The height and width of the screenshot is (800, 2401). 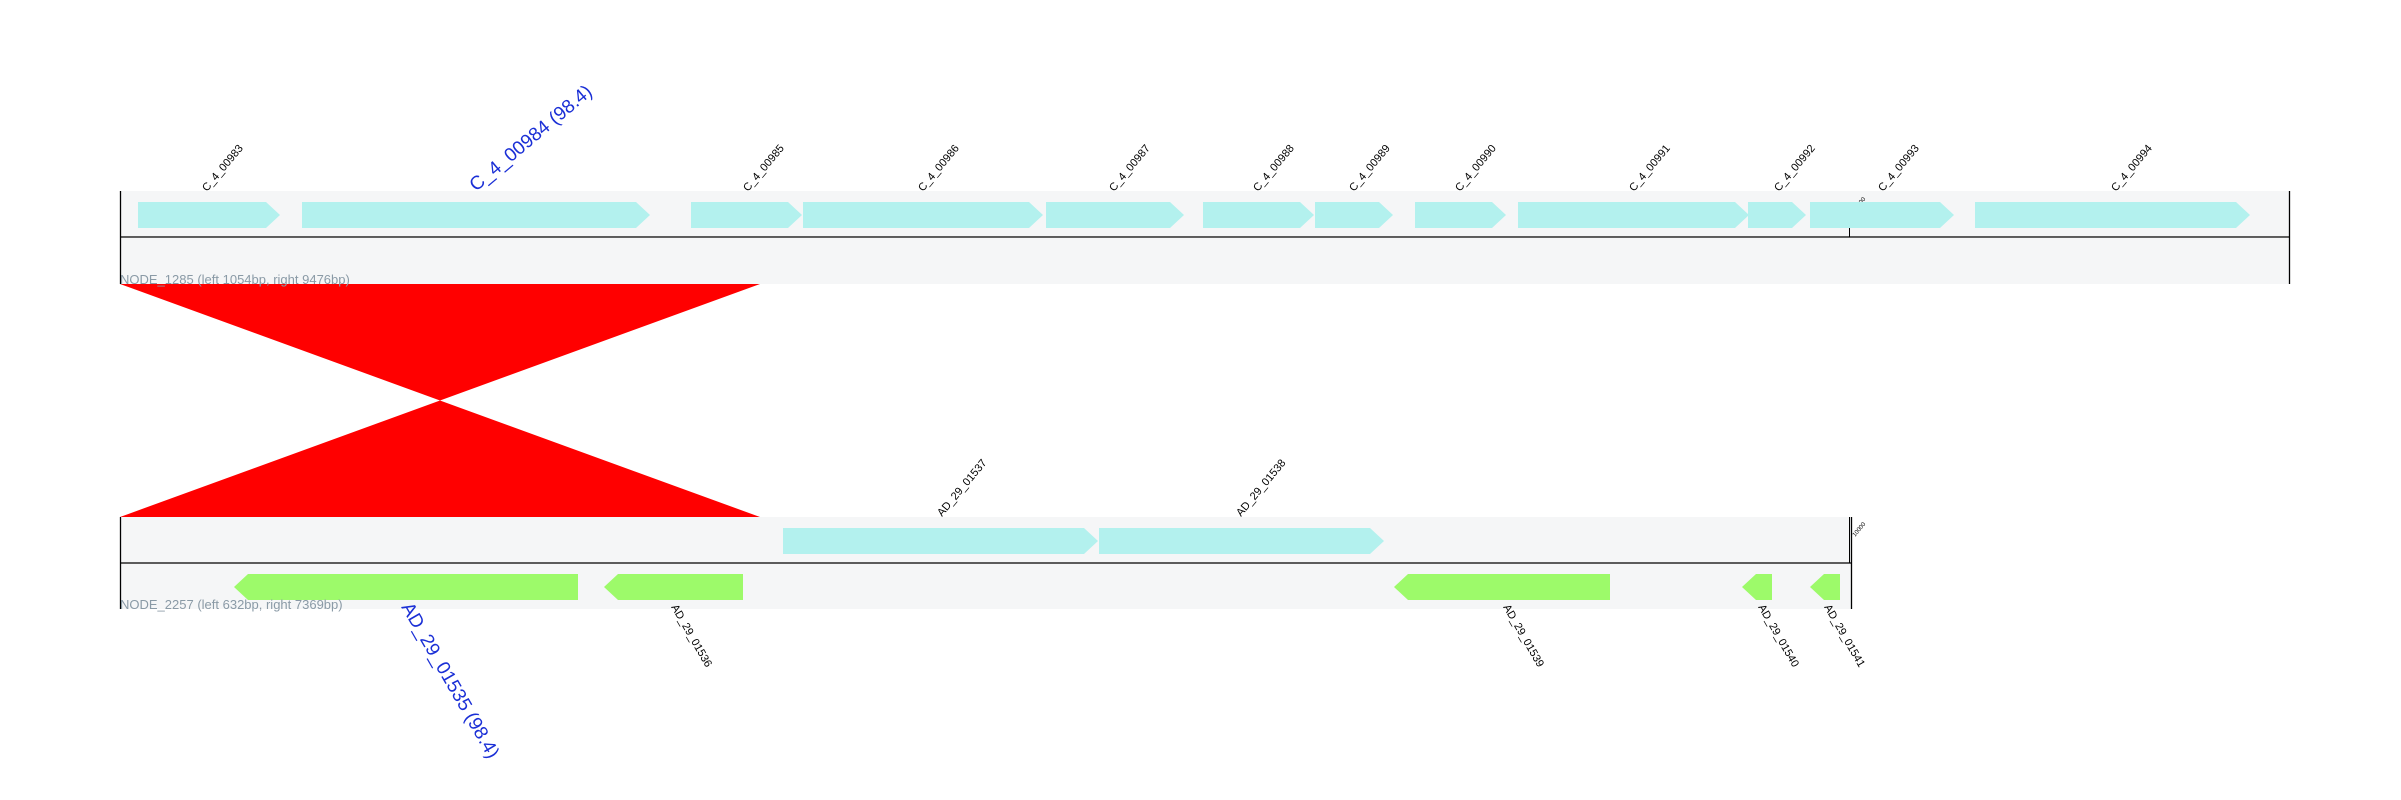 I want to click on bottom-track-cut-label: 10000, so click(x=1860, y=529).